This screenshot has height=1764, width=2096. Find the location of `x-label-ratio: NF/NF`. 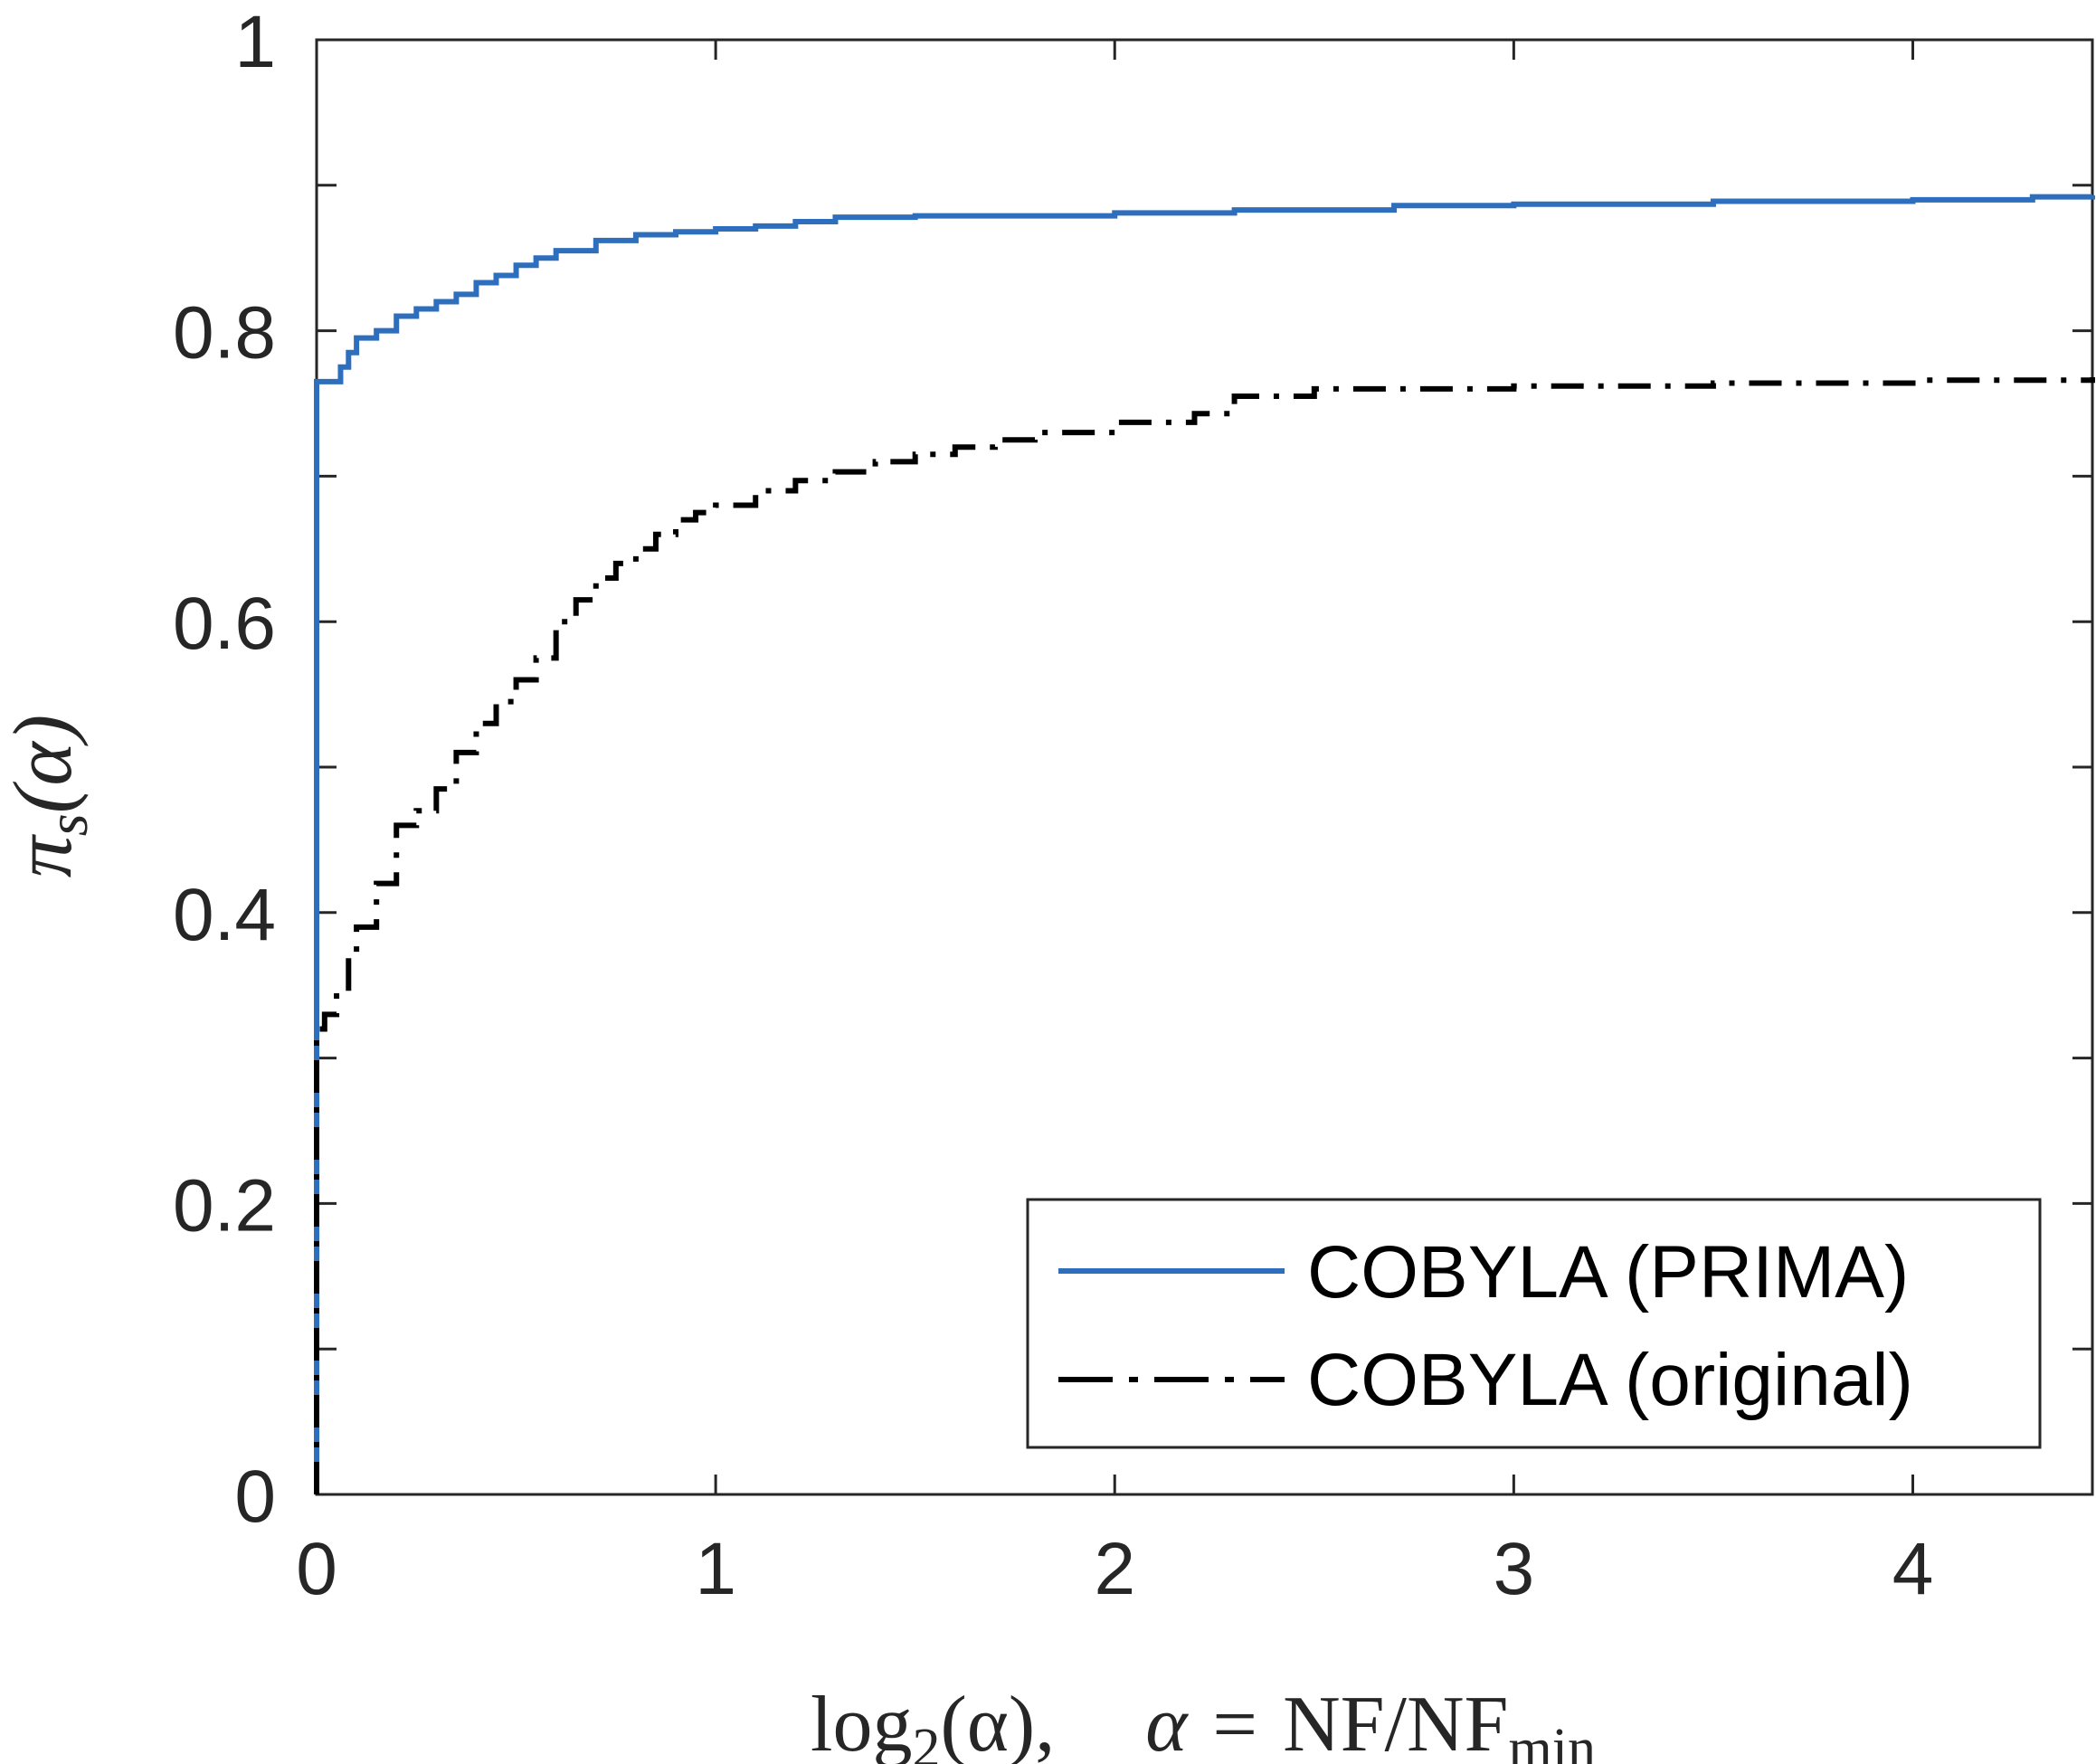

x-label-ratio: NF/NF is located at coordinates (1395, 1722).